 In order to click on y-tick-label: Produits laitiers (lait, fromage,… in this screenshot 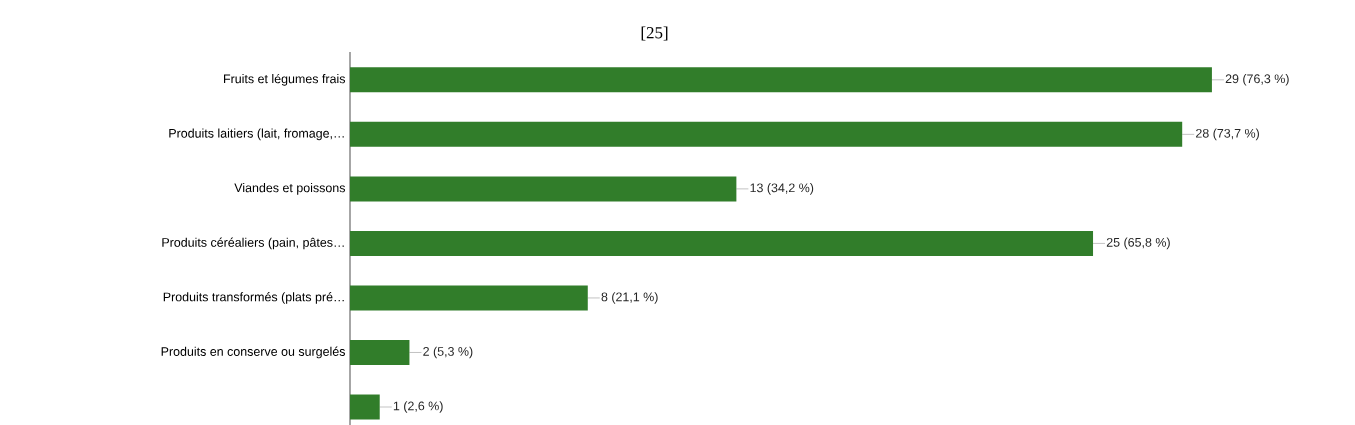, I will do `click(256, 134)`.